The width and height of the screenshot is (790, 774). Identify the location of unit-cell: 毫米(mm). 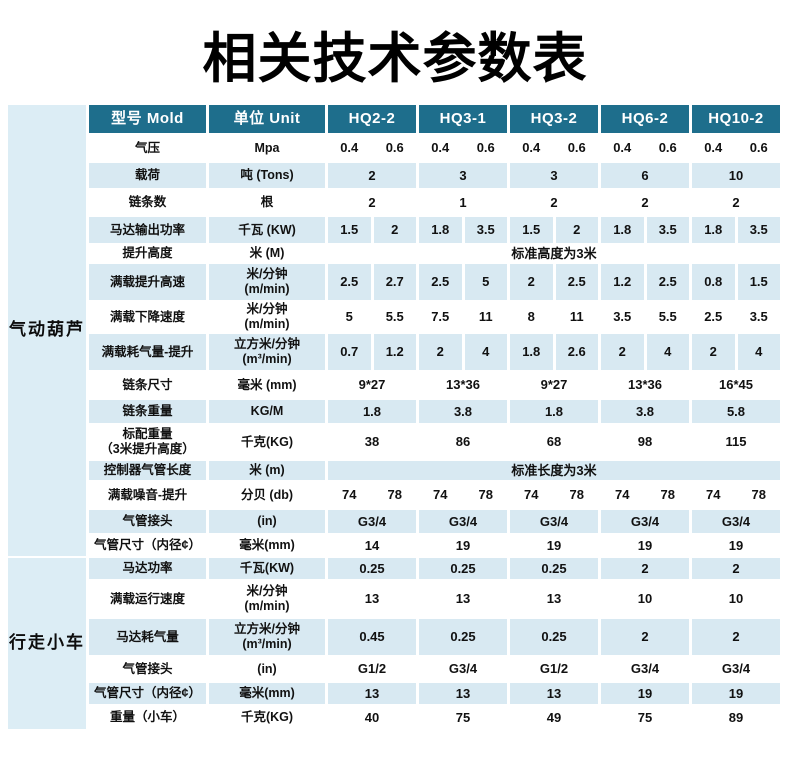
(267, 546).